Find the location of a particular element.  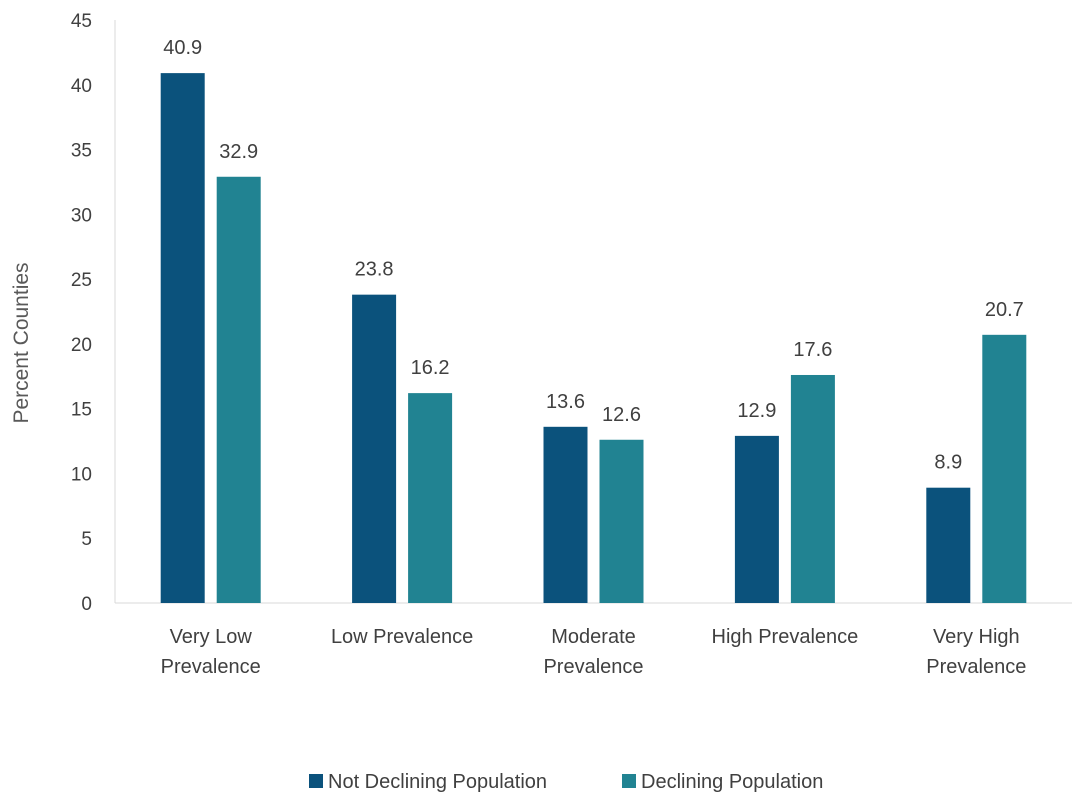

y-tick-label: 5 is located at coordinates (86, 539).